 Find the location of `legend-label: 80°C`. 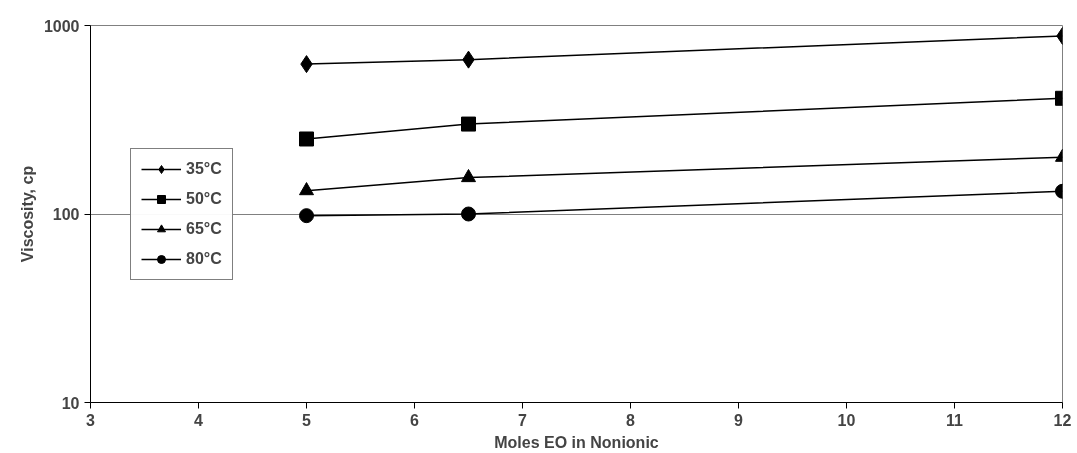

legend-label: 80°C is located at coordinates (204, 258).